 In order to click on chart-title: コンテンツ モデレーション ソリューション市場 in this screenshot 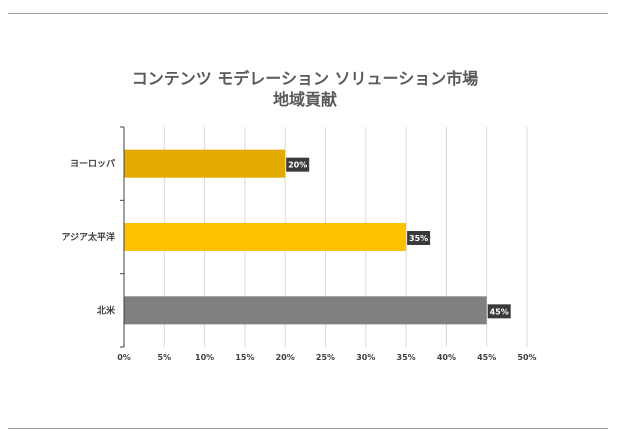, I will do `click(305, 78)`.